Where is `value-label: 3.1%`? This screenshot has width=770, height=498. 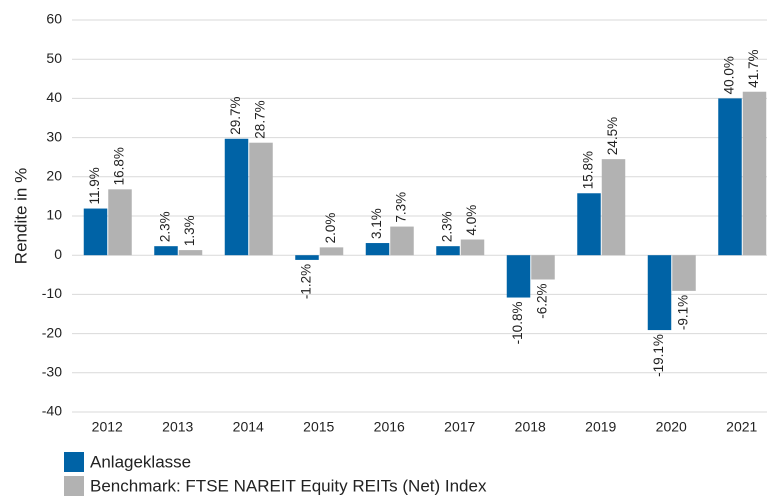
value-label: 3.1% is located at coordinates (376, 223).